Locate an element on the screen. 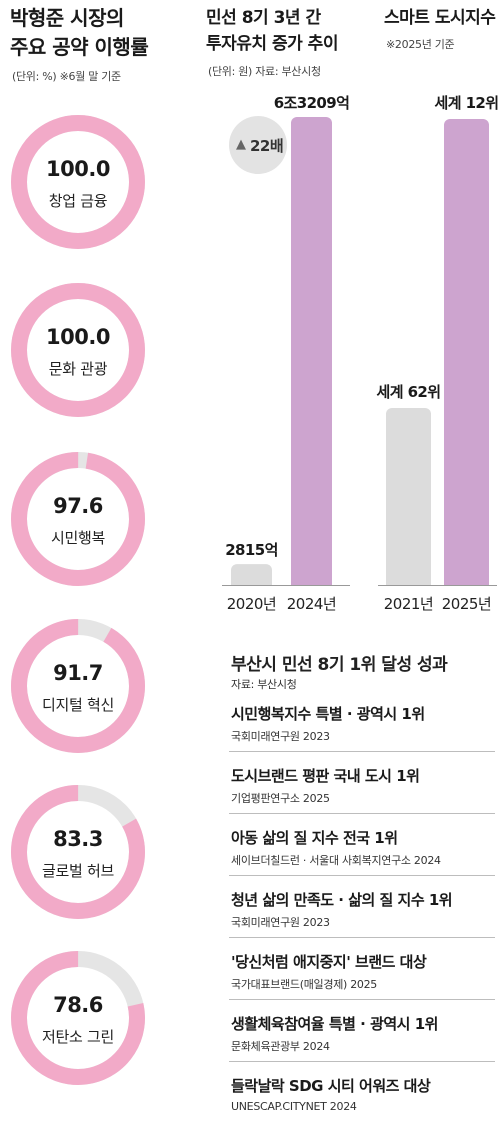 This screenshot has width=500, height=1129. donut-value: 91.7 is located at coordinates (78, 673).